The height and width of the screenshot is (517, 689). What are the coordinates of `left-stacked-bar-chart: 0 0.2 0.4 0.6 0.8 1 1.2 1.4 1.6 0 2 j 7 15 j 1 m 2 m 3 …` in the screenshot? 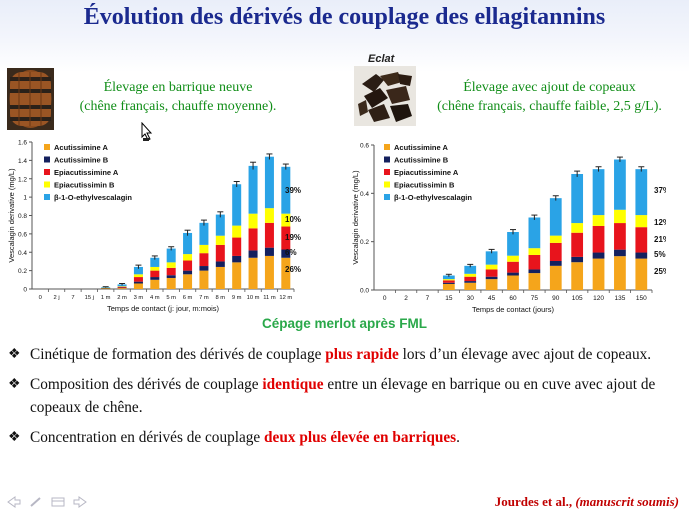 It's located at (154, 227).